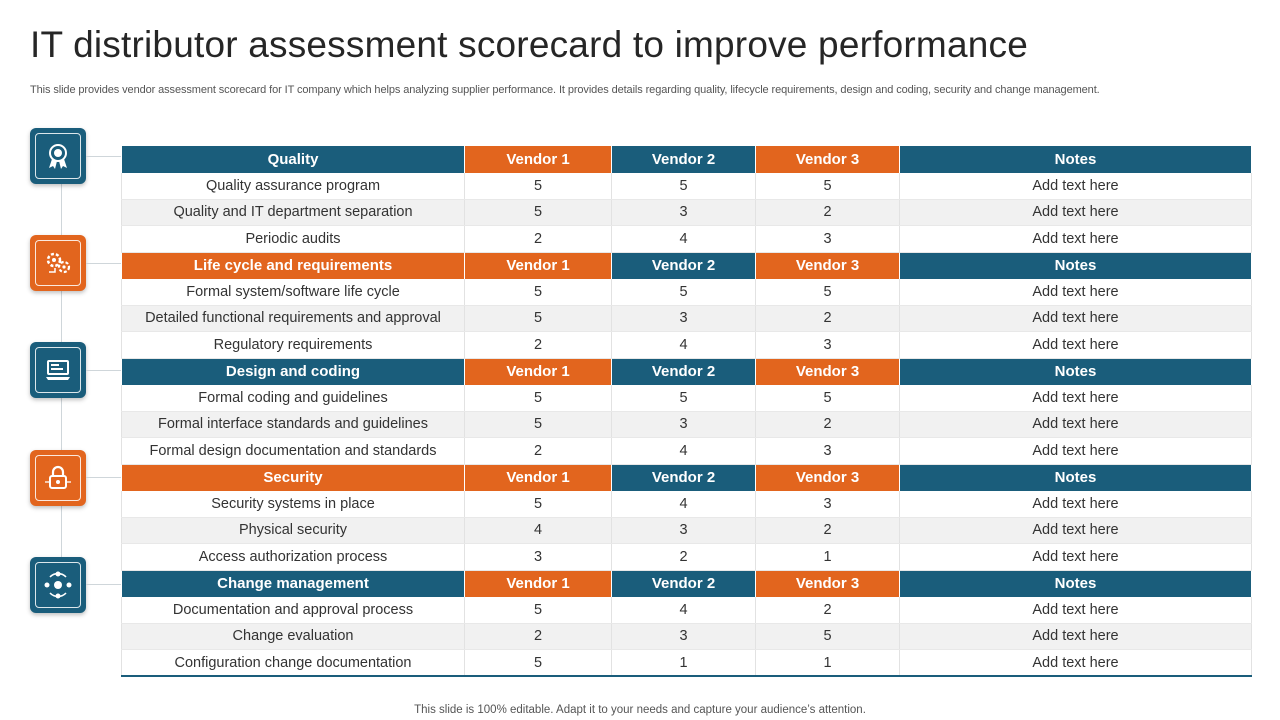 The height and width of the screenshot is (720, 1280). What do you see at coordinates (293, 292) in the screenshot?
I see `item-cell: Formal system/software life cycle` at bounding box center [293, 292].